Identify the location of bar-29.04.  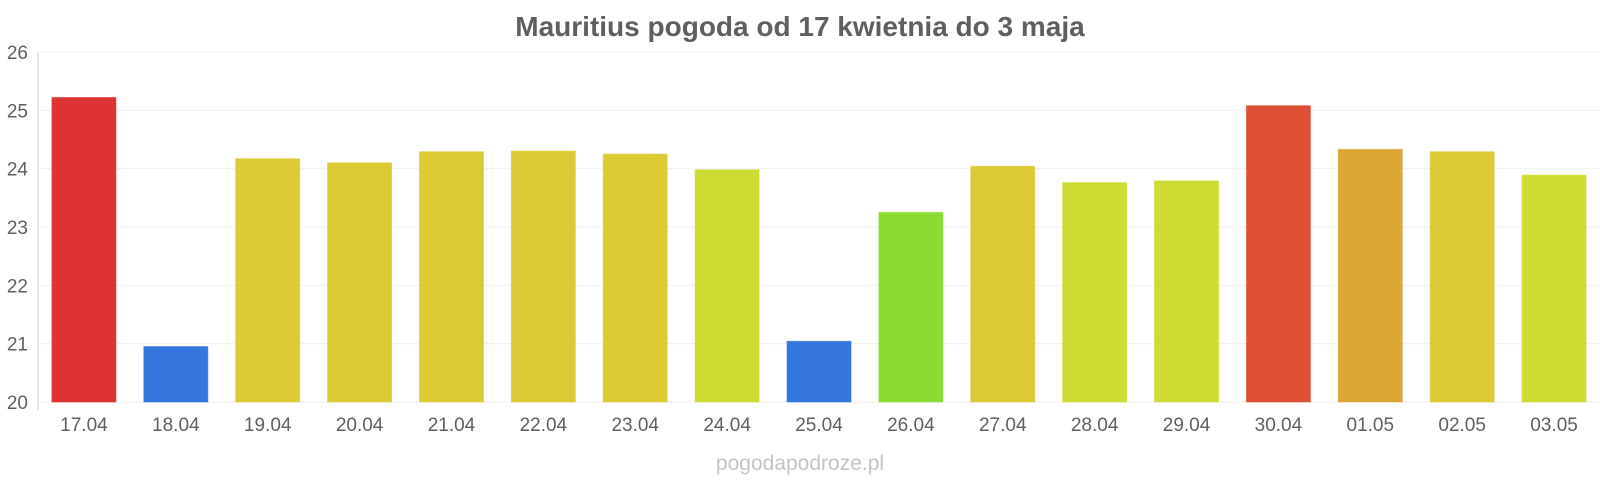
(1187, 291).